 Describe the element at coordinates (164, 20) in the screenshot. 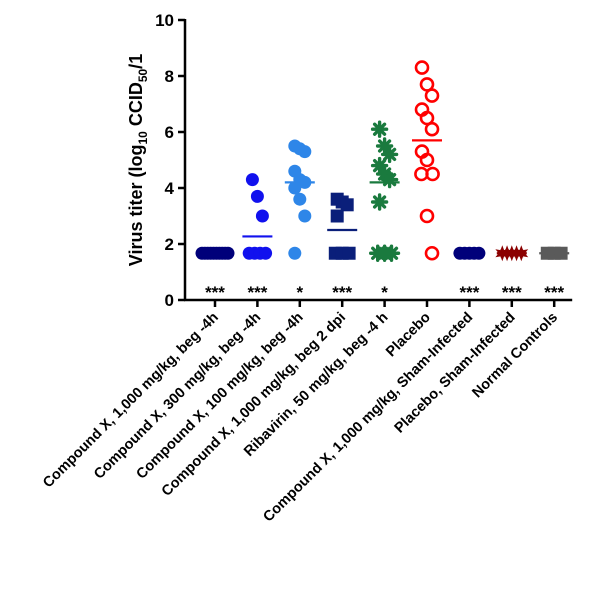

I see `y-tick-label: 10` at that location.